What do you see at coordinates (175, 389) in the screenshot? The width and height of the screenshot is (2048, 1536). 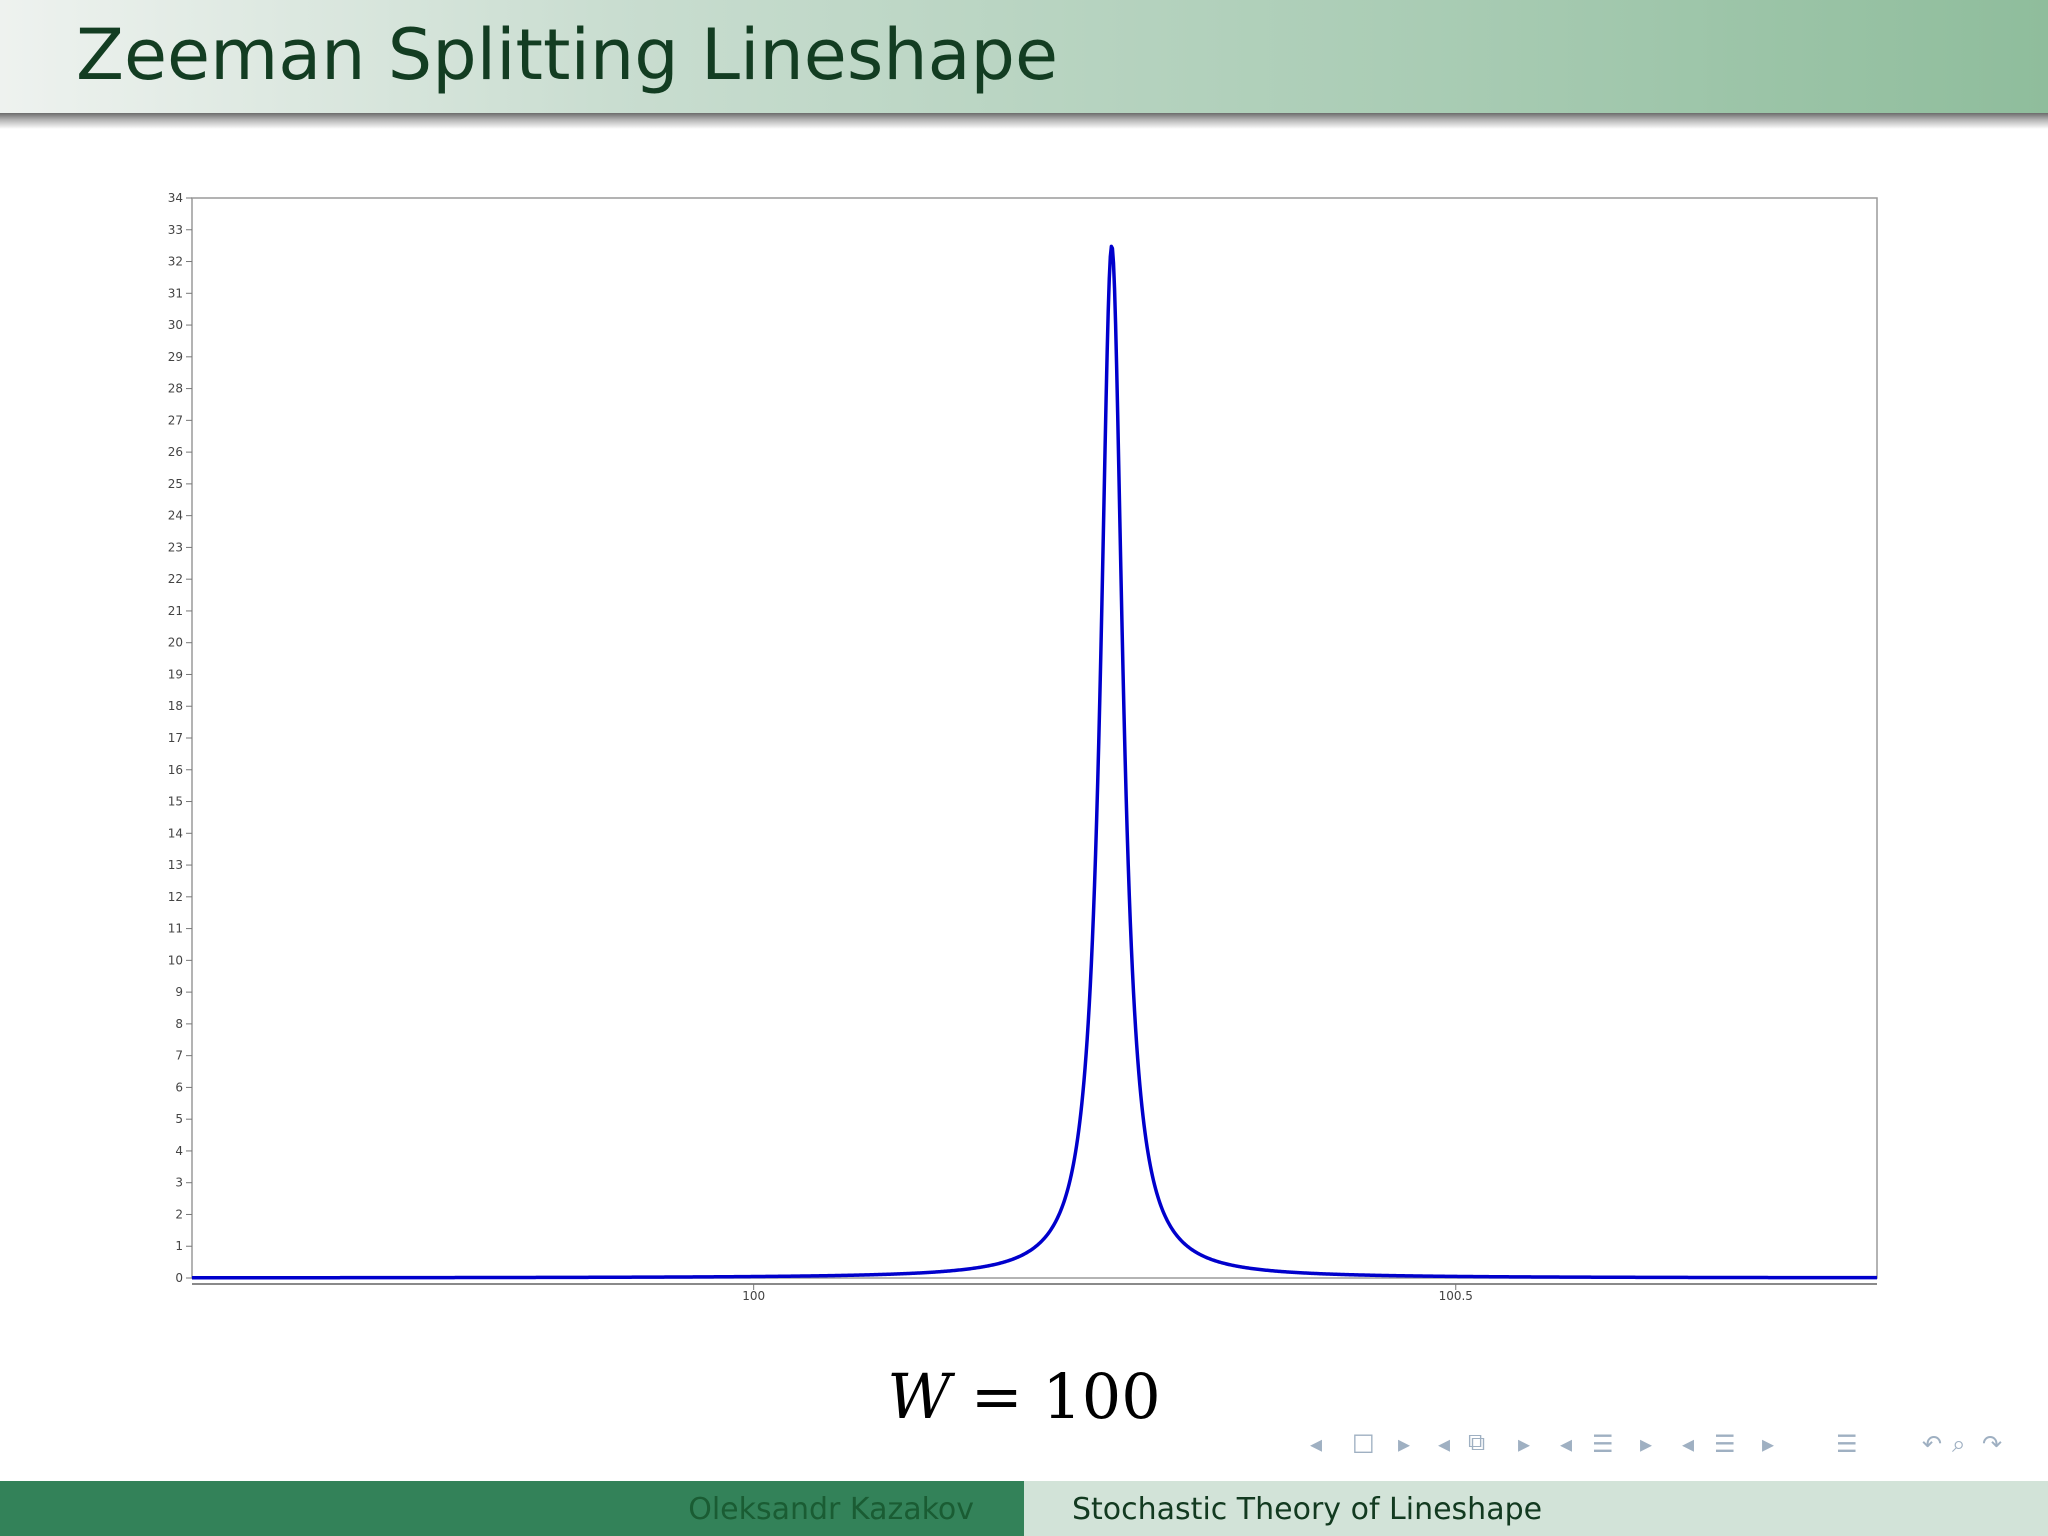 I see `y-tick-label: 28` at bounding box center [175, 389].